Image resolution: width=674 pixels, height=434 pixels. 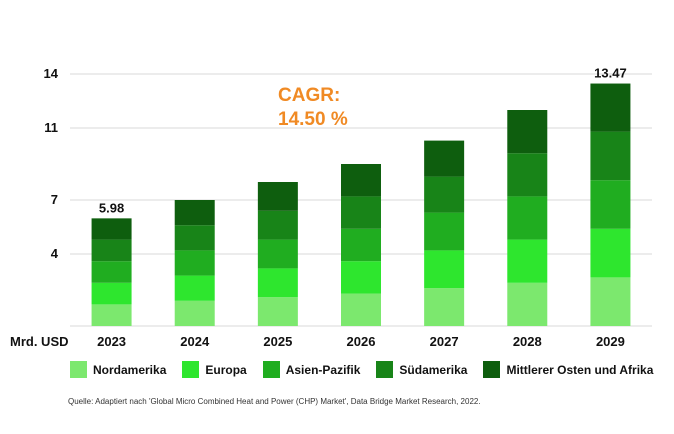 I want to click on y-tick-label: 14, so click(x=51, y=73).